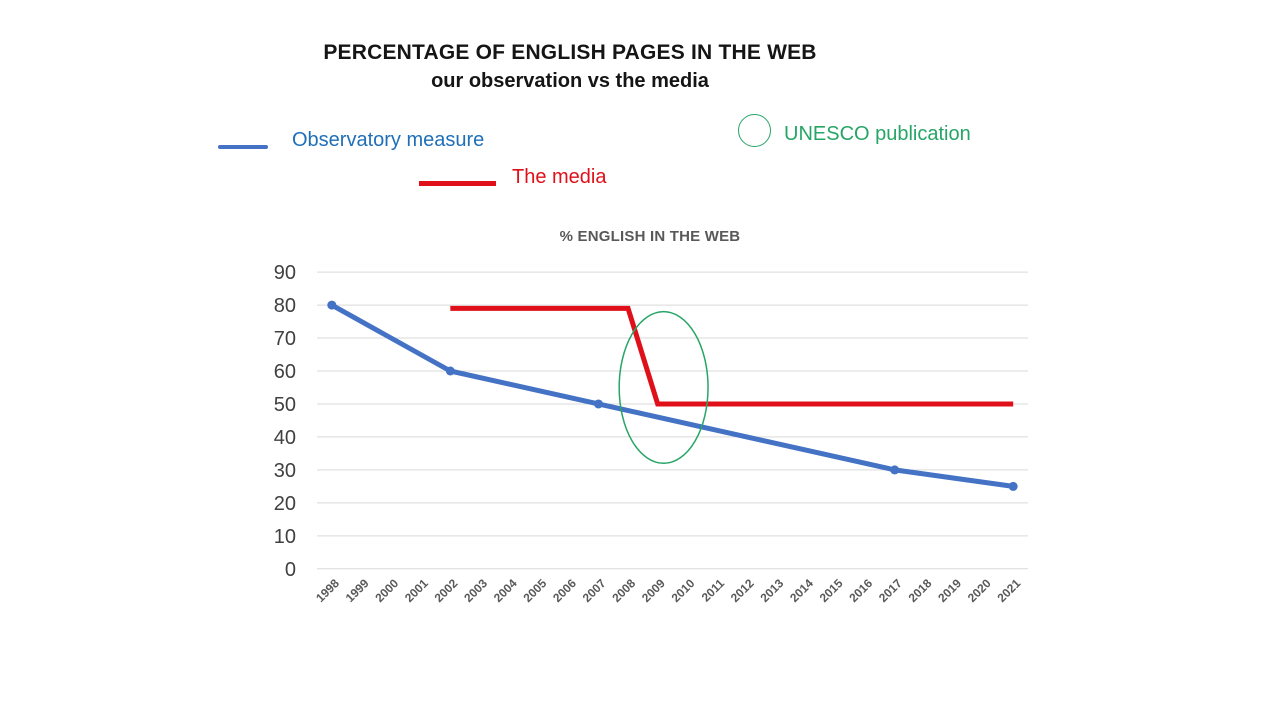  I want to click on svg-text: 2001, so click(416, 590).